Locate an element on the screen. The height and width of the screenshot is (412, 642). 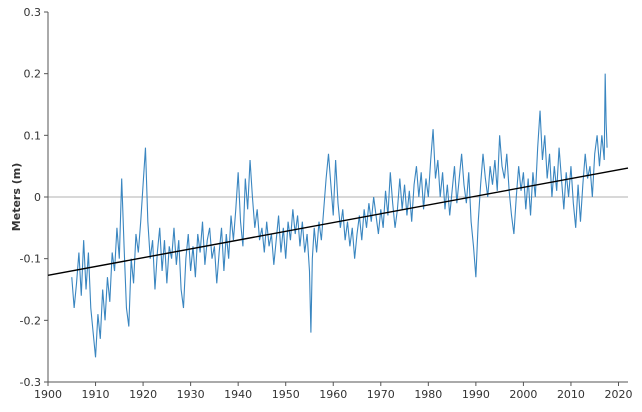
x-tick-label: 1900 is located at coordinates (48, 394).